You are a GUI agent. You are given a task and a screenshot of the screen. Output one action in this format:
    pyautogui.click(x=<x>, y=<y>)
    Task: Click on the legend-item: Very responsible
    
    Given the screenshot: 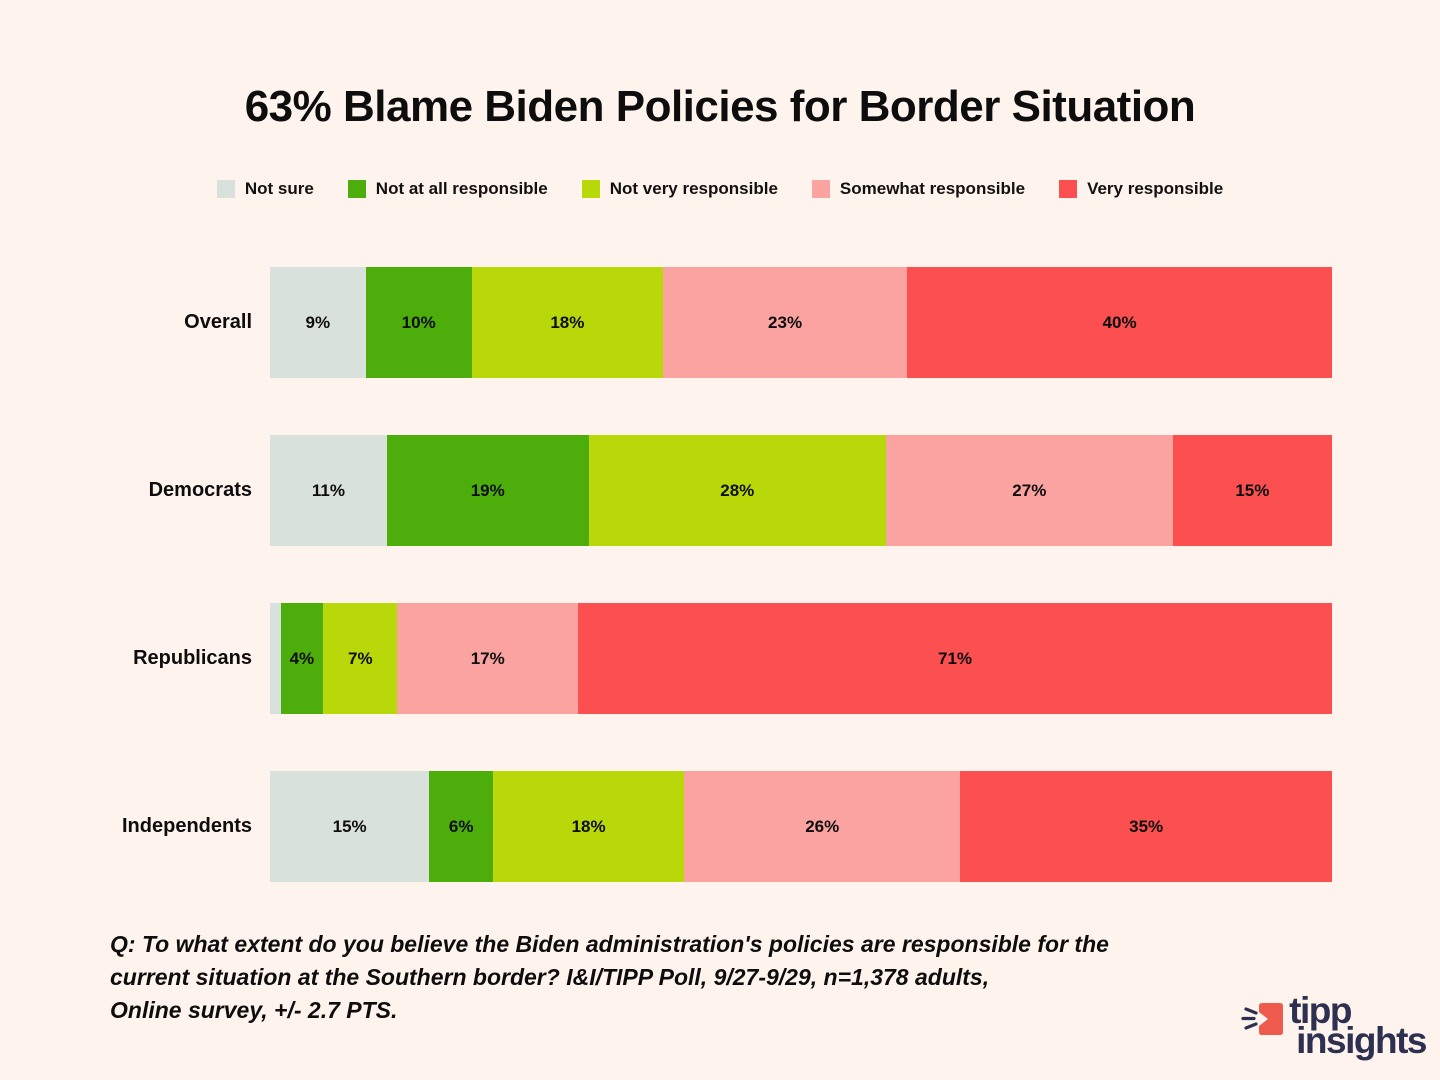 What is the action you would take?
    pyautogui.click(x=1141, y=189)
    